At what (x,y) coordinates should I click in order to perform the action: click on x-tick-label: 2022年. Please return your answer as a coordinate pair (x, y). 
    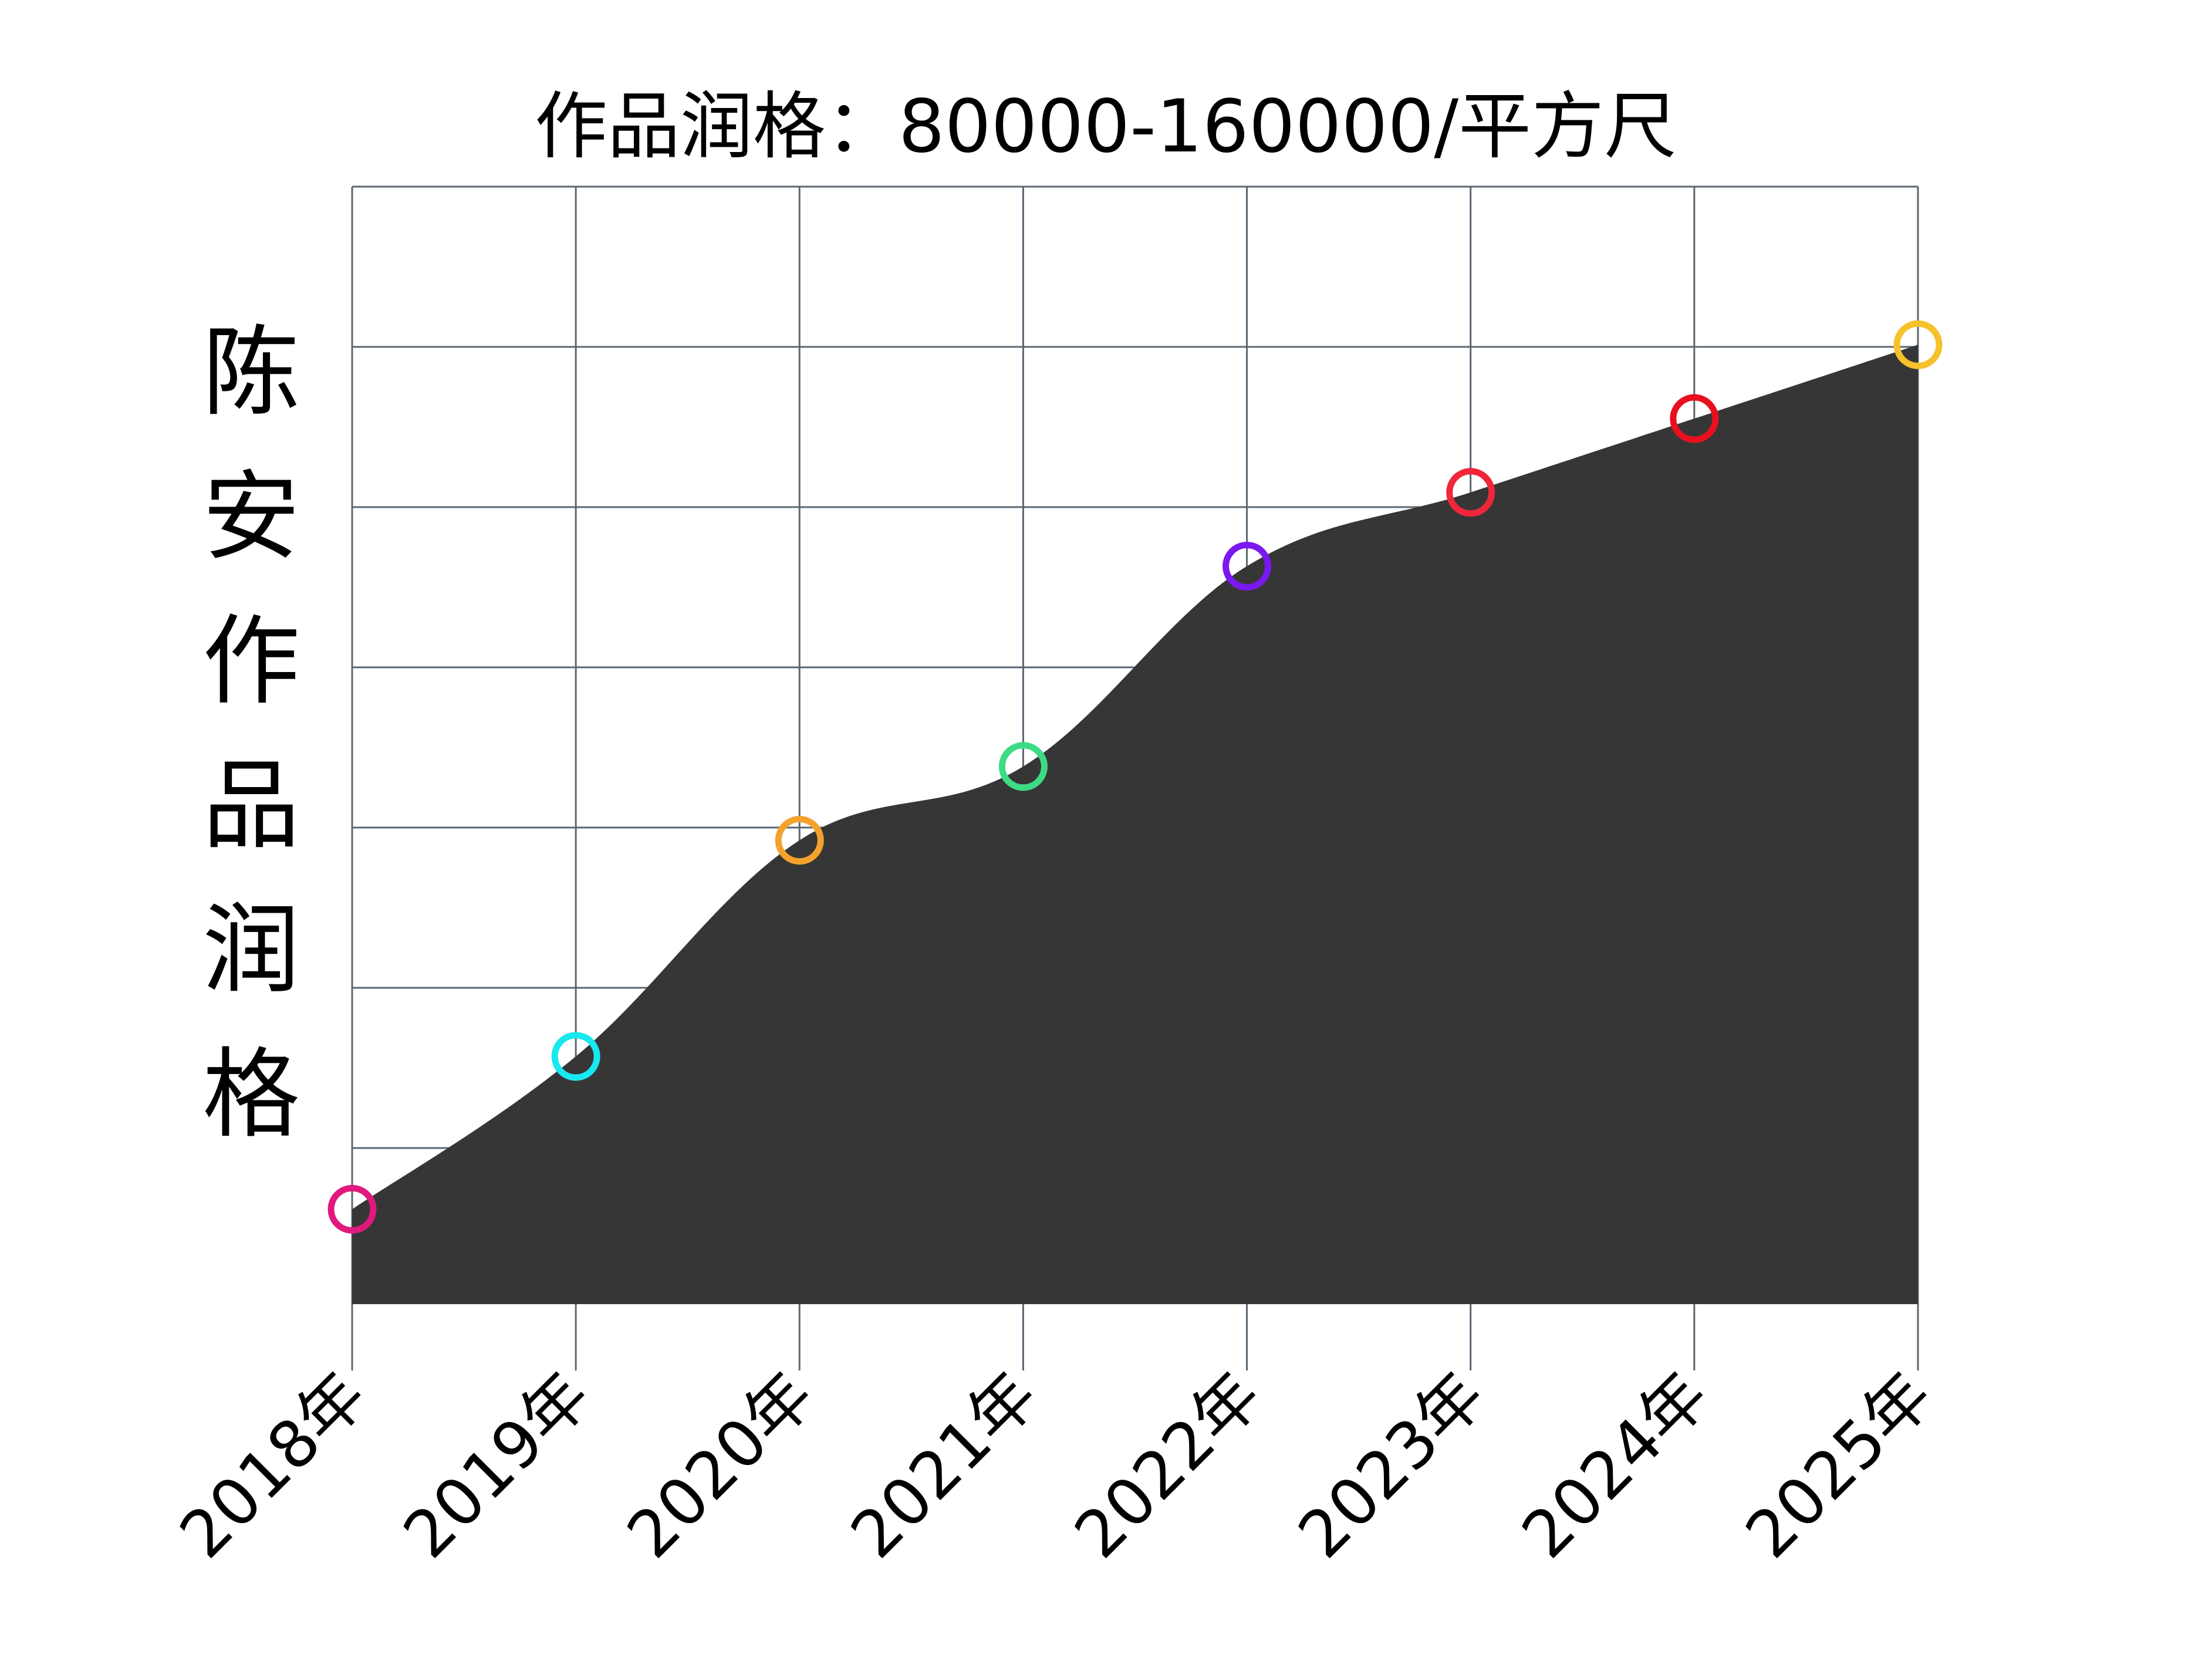
    Looking at the image, I should click on (1168, 1465).